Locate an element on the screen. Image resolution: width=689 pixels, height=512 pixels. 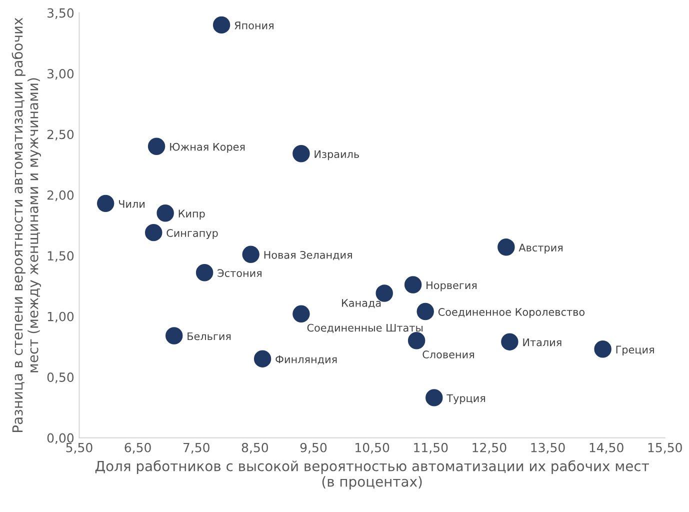
annotation: Новая Зеландия is located at coordinates (308, 255).